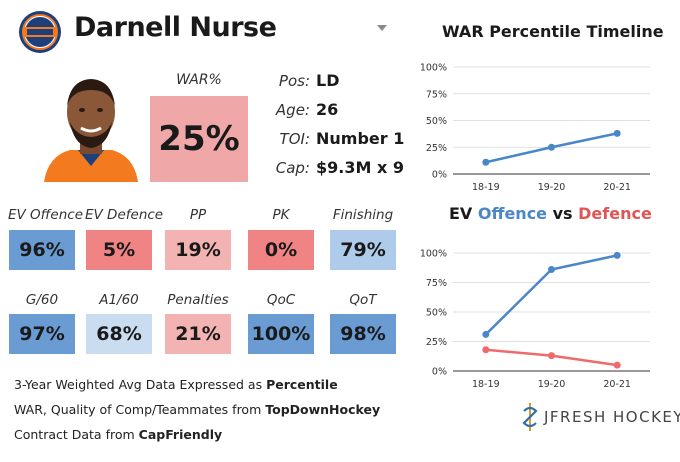 The width and height of the screenshot is (680, 462). What do you see at coordinates (294, 81) in the screenshot?
I see `pos-label: Pos:` at bounding box center [294, 81].